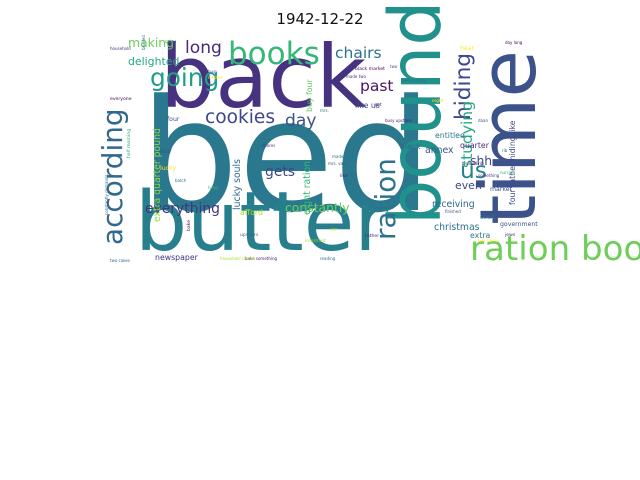 This screenshot has width=640, height=480. Describe the element at coordinates (338, 156) in the screenshot. I see `word-made: made` at that location.